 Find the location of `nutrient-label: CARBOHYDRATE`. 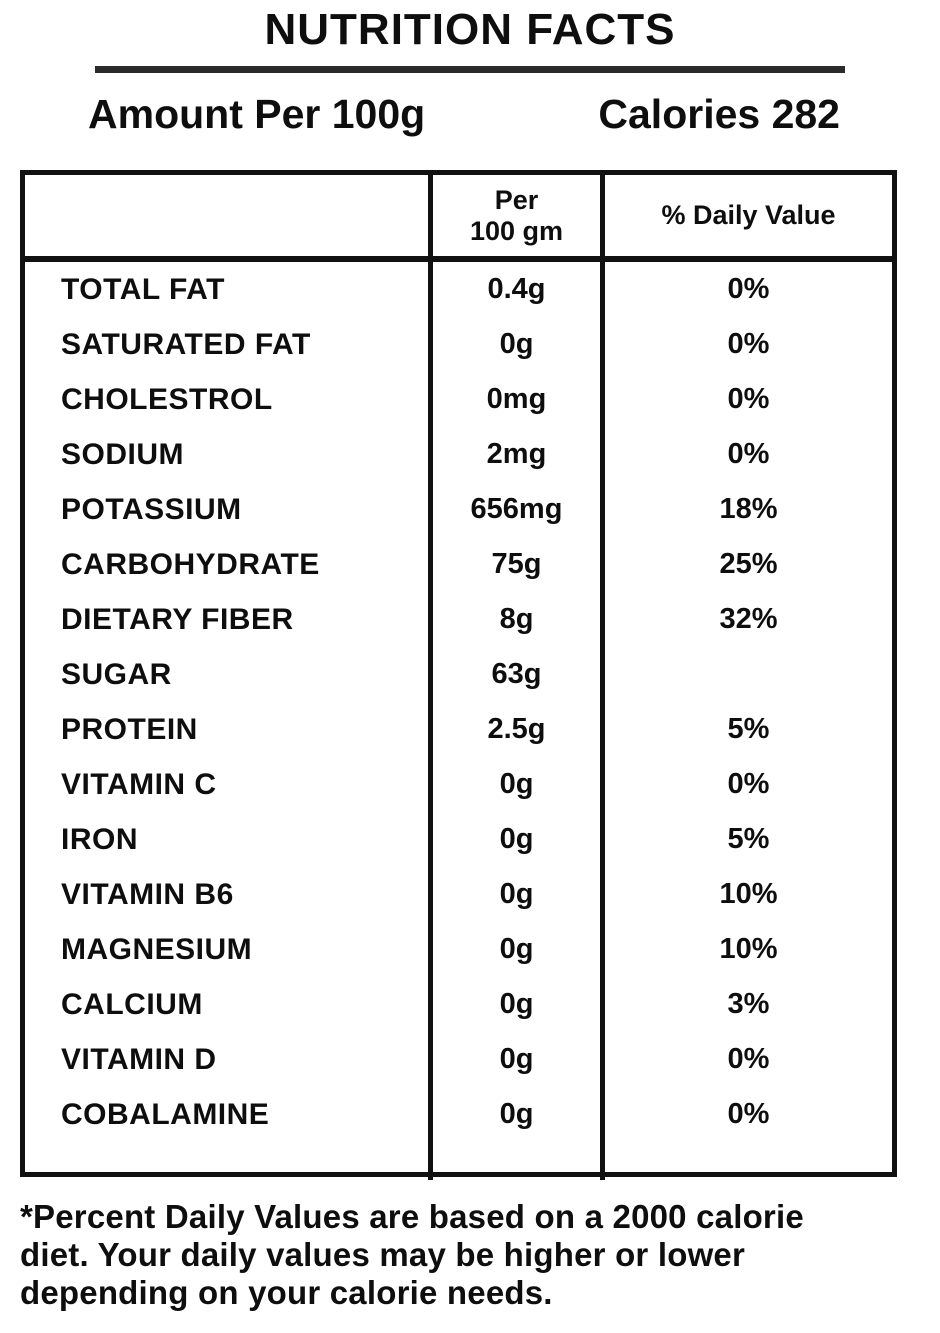

nutrient-label: CARBOHYDRATE is located at coordinates (190, 564).